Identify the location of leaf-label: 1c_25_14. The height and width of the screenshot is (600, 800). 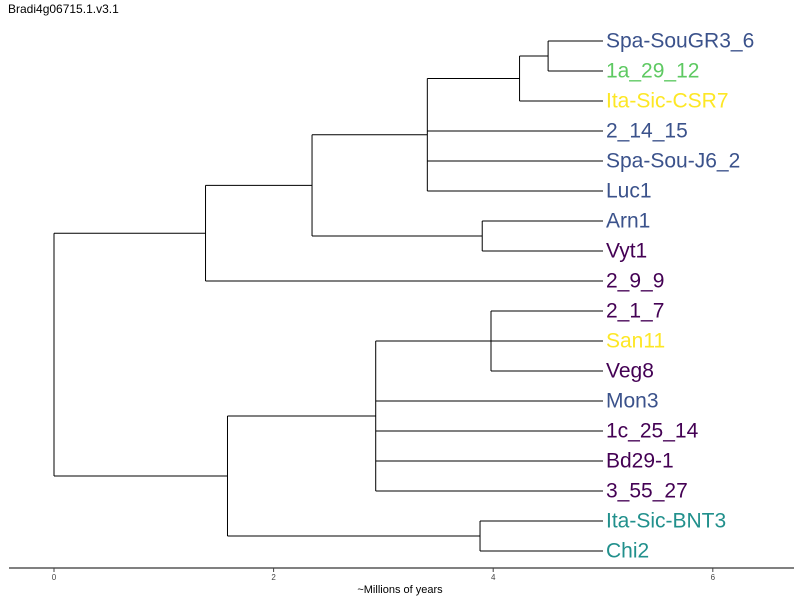
(652, 431).